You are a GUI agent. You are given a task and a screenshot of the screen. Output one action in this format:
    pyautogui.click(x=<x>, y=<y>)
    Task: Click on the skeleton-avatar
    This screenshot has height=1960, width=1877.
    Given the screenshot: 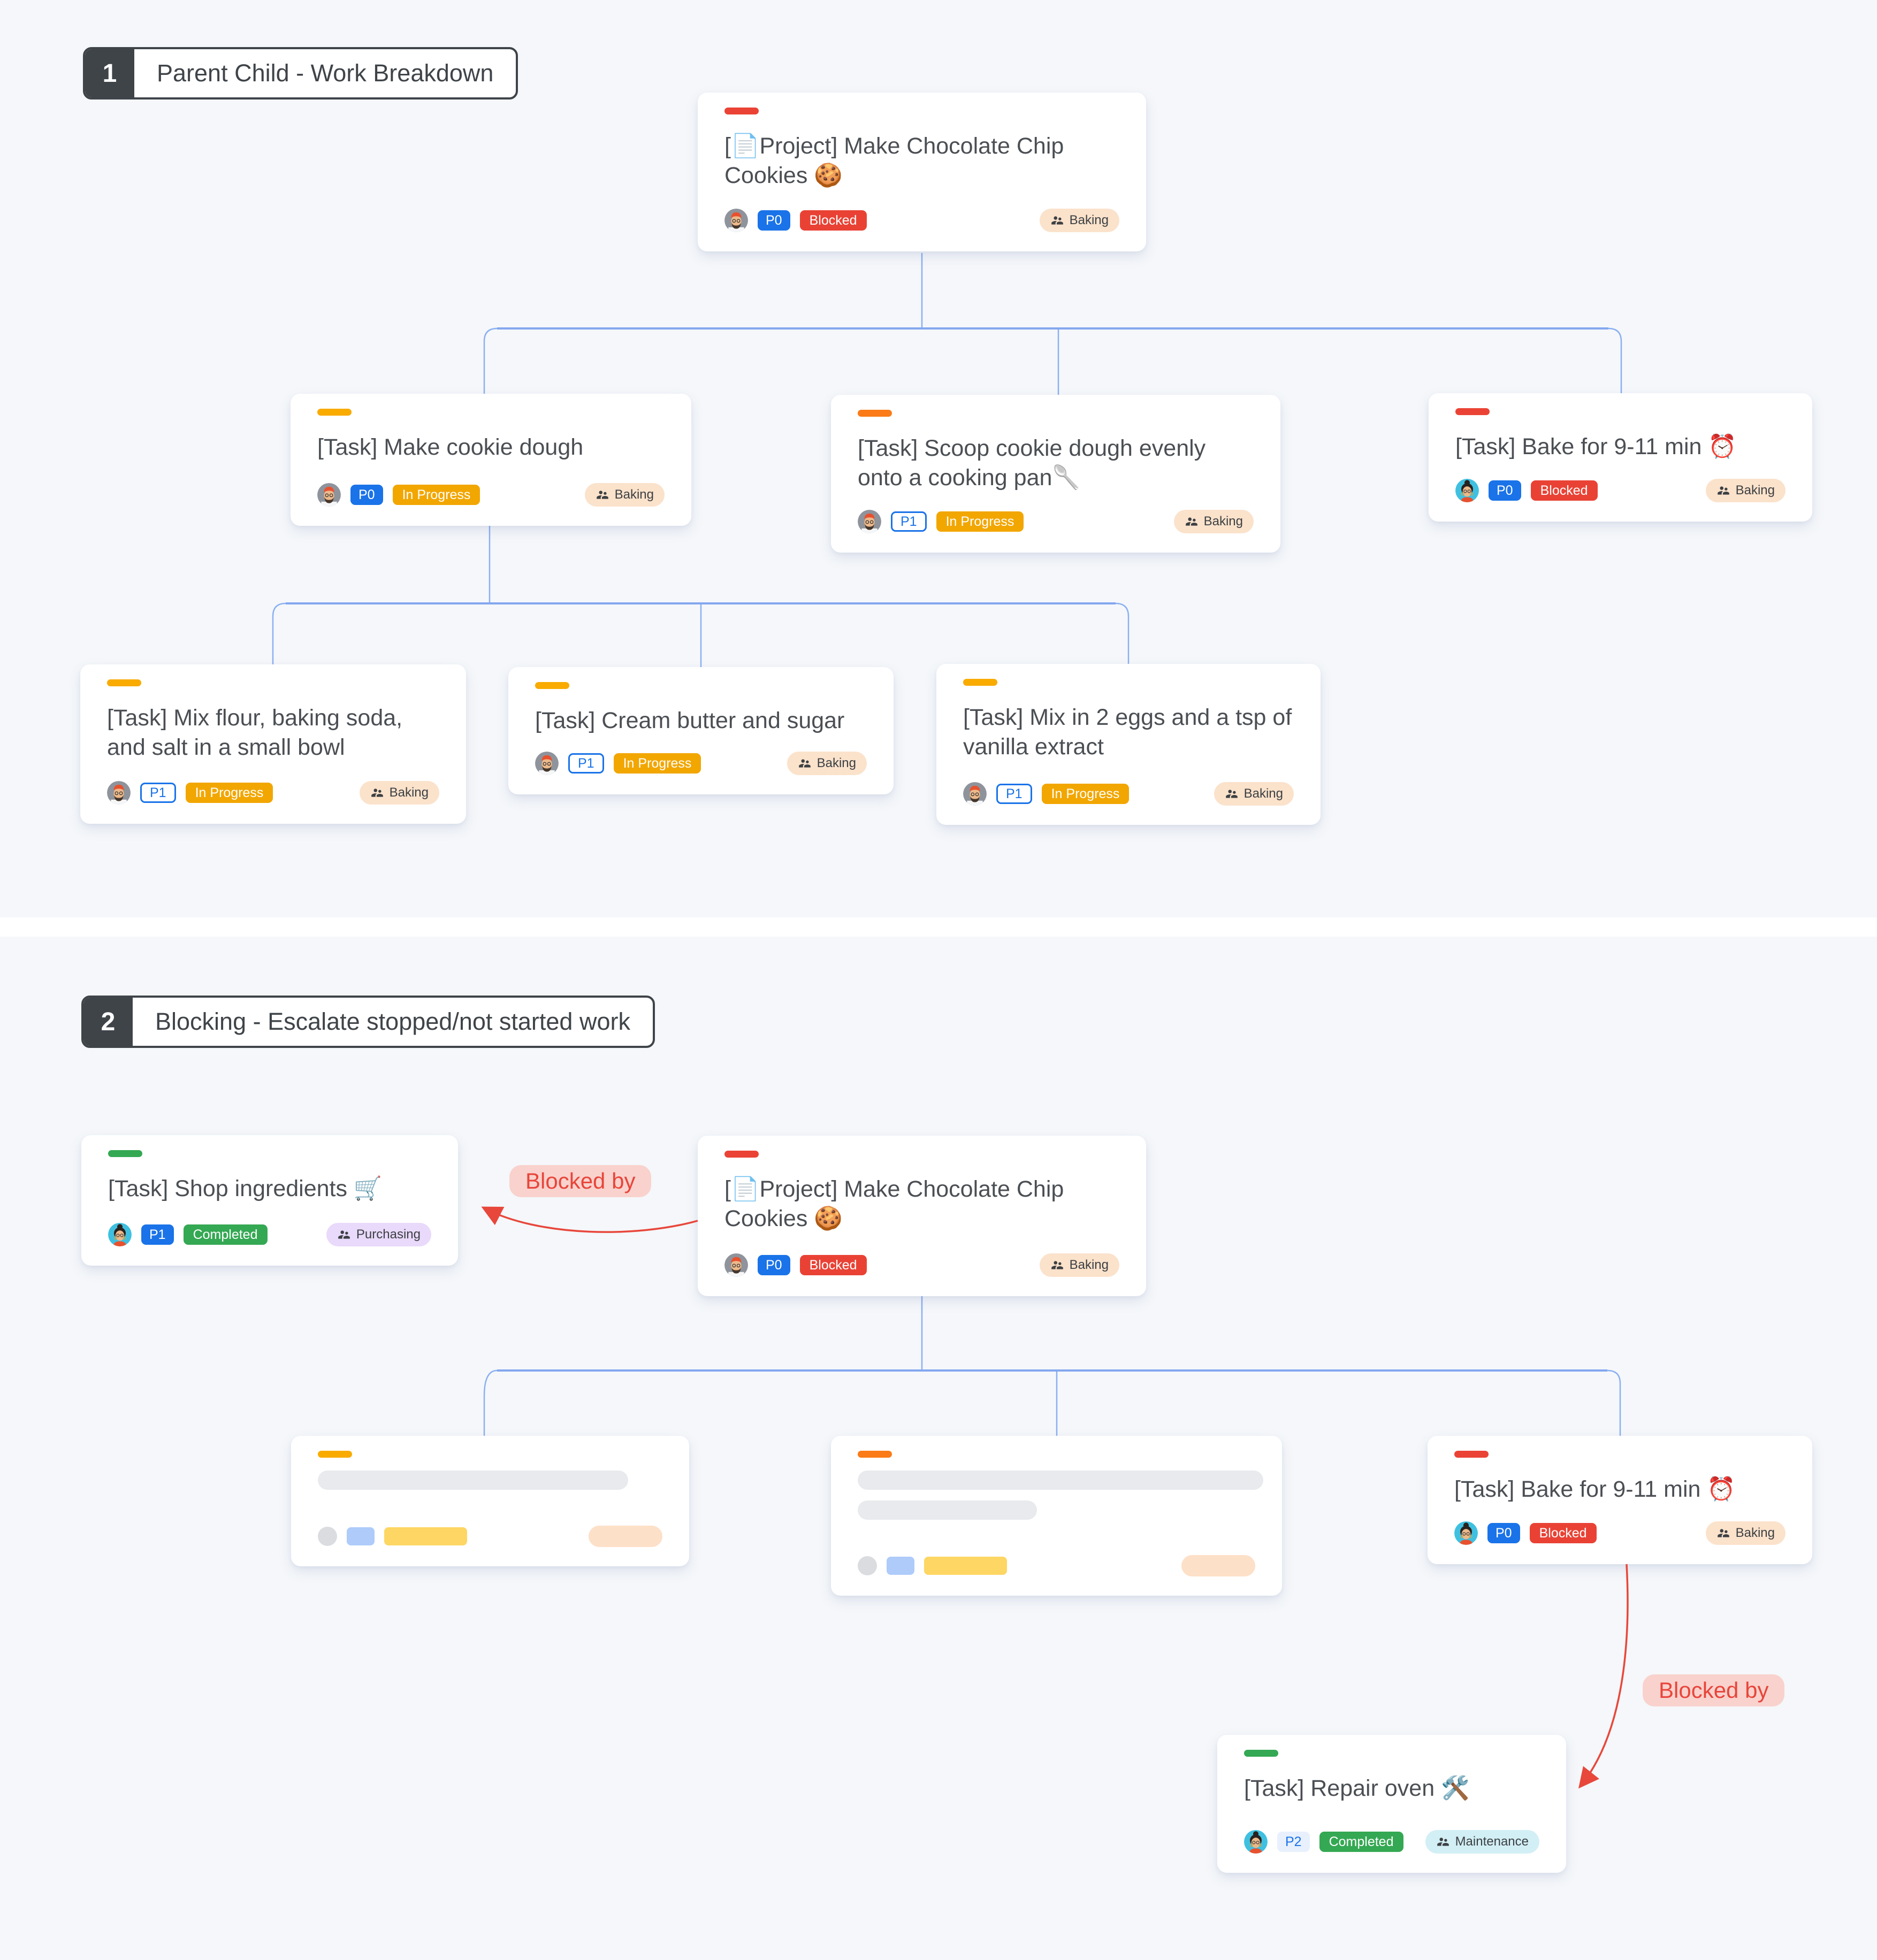 What is the action you would take?
    pyautogui.click(x=867, y=1565)
    